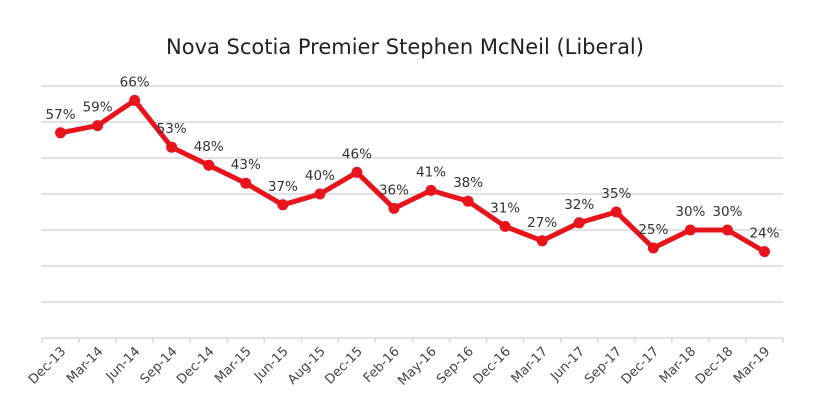 The height and width of the screenshot is (410, 829). What do you see at coordinates (85, 365) in the screenshot?
I see `x-tick-label: Mar-14` at bounding box center [85, 365].